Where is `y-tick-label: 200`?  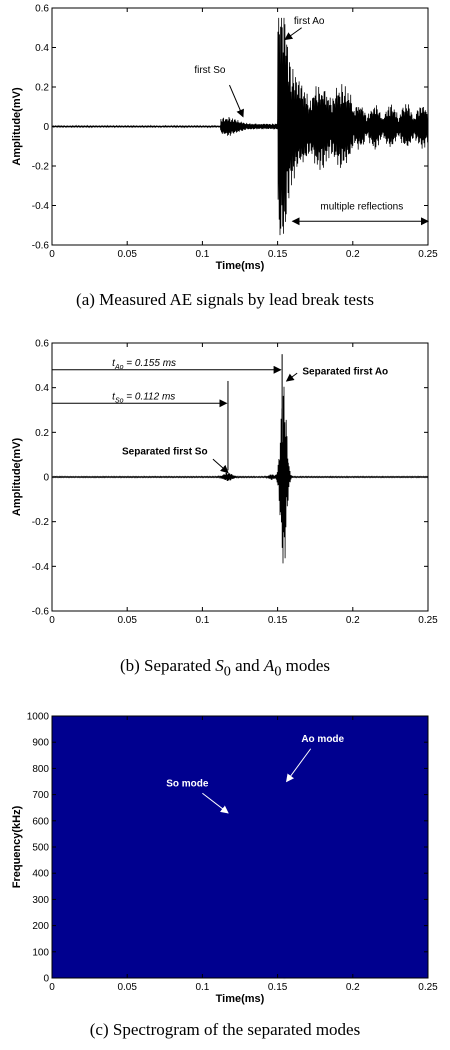
y-tick-label: 200 is located at coordinates (40, 926).